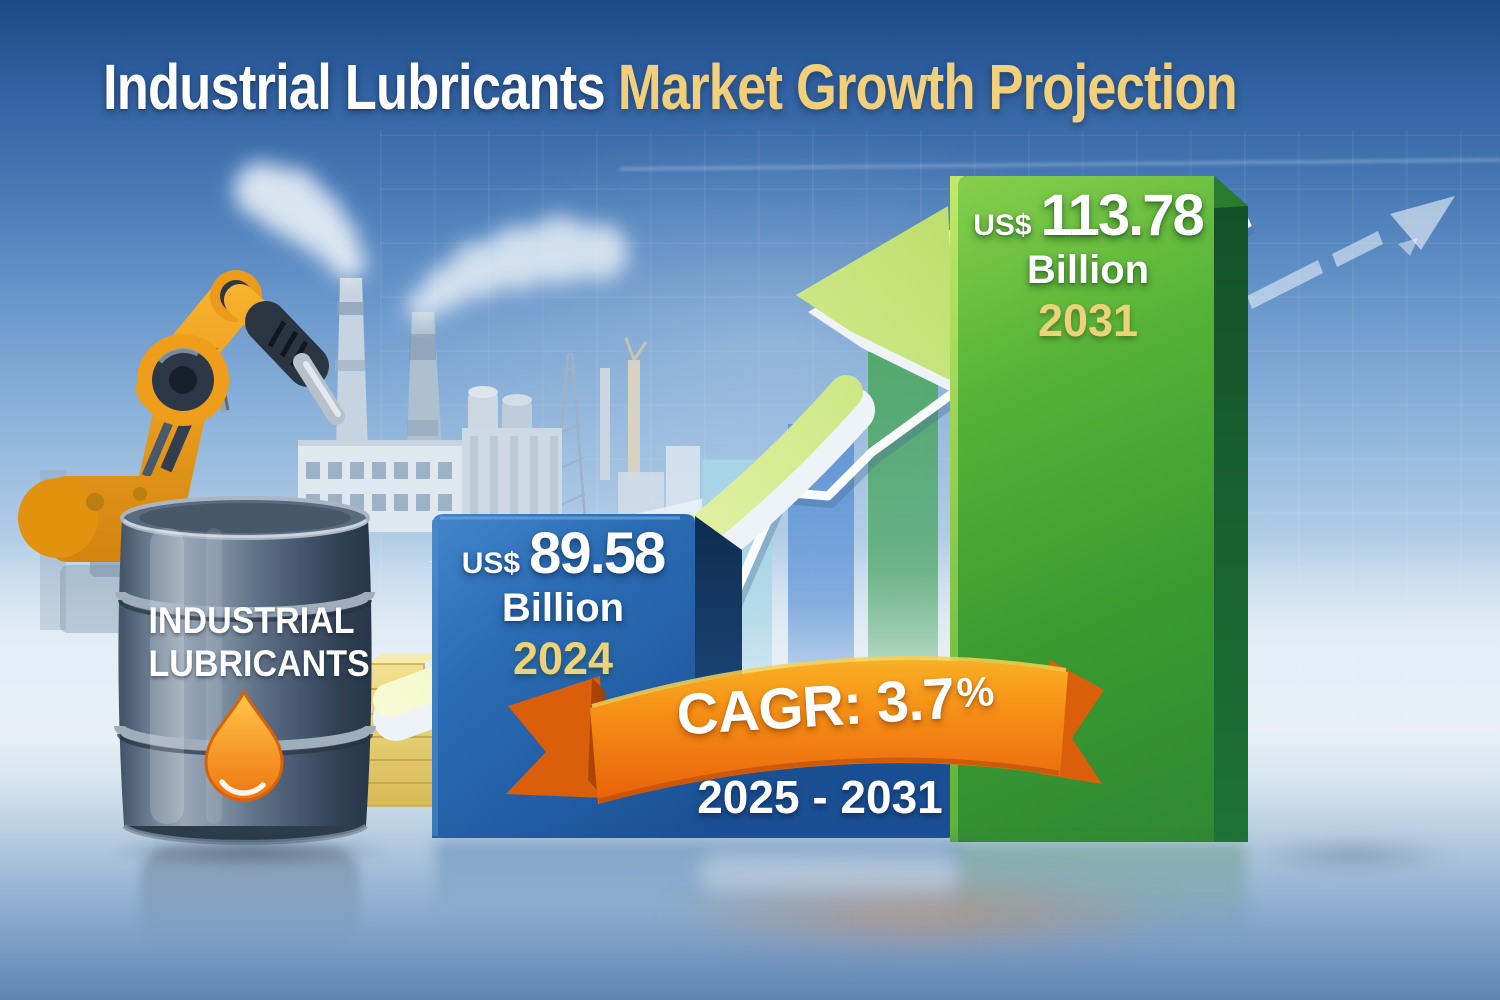 The width and height of the screenshot is (1500, 1000). I want to click on bar-2024-currency: US$, so click(491, 563).